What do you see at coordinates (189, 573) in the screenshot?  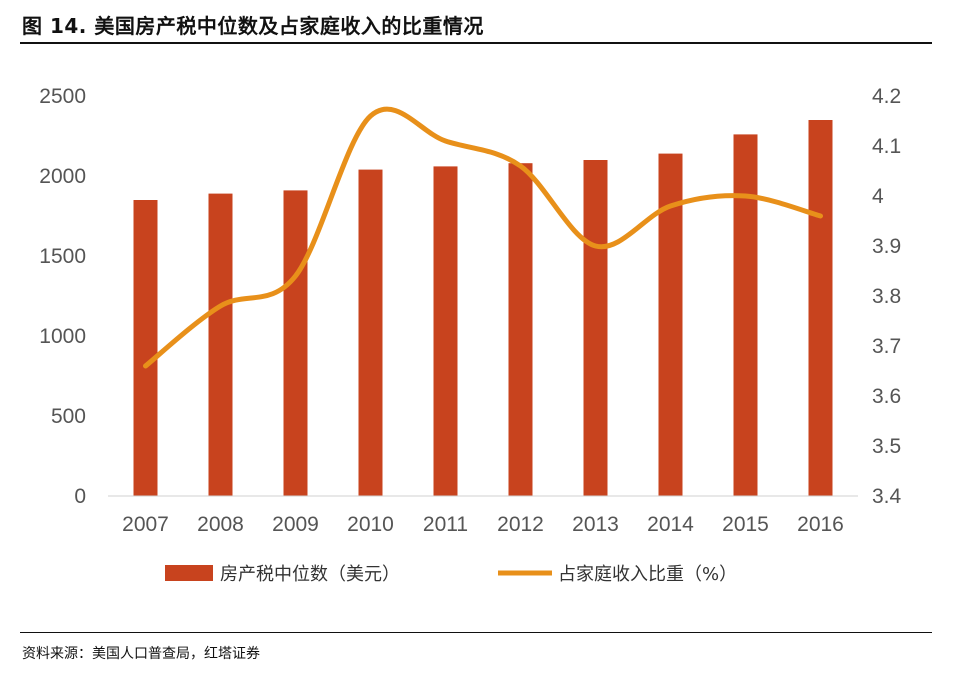 I see `legend-bar-swatch` at bounding box center [189, 573].